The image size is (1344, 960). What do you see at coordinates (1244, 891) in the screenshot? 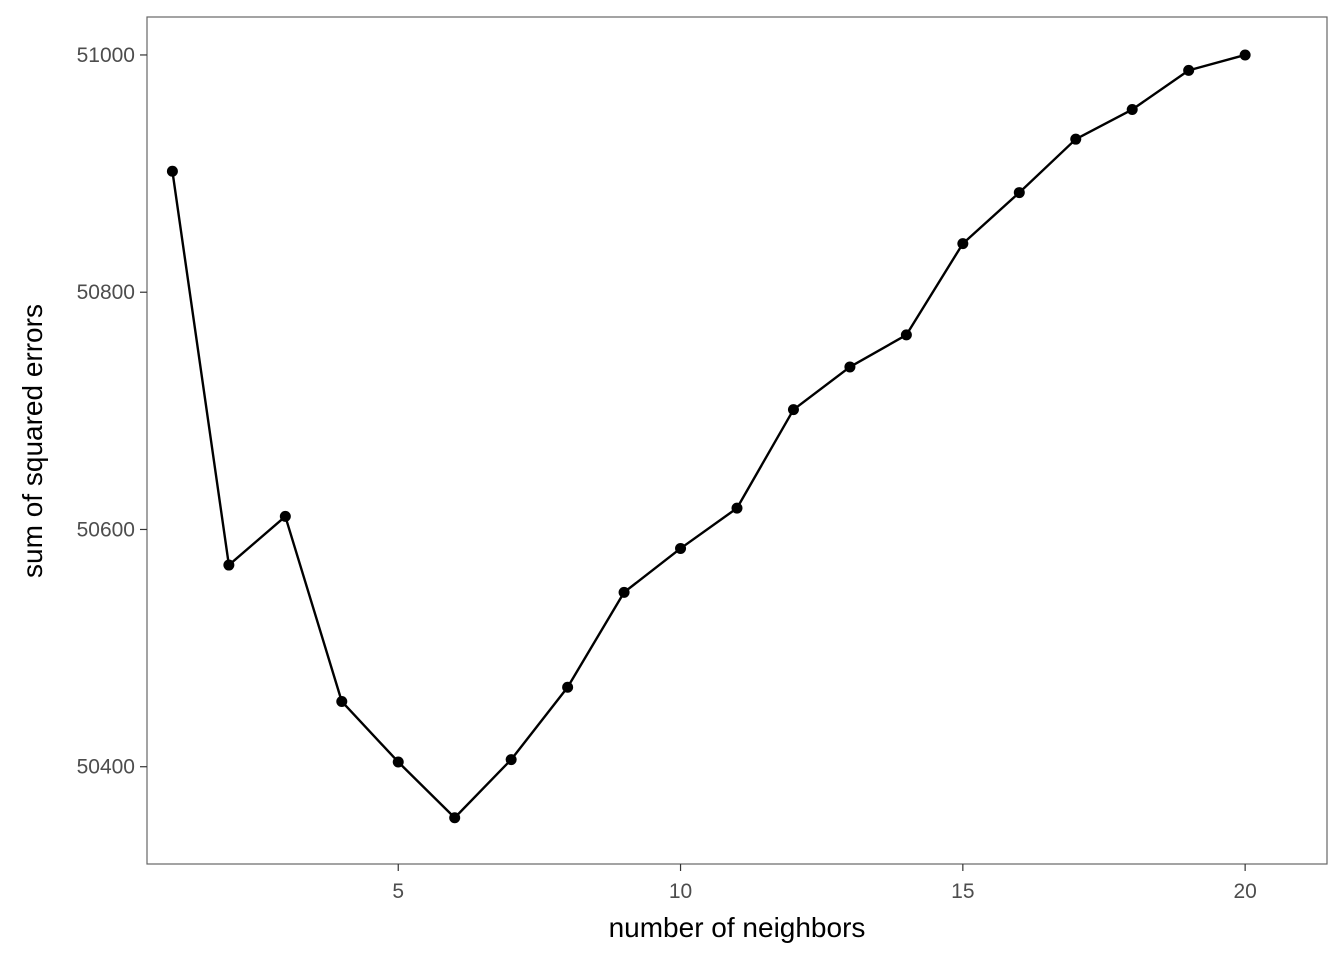
I see `x-tick-label: 20` at bounding box center [1244, 891].